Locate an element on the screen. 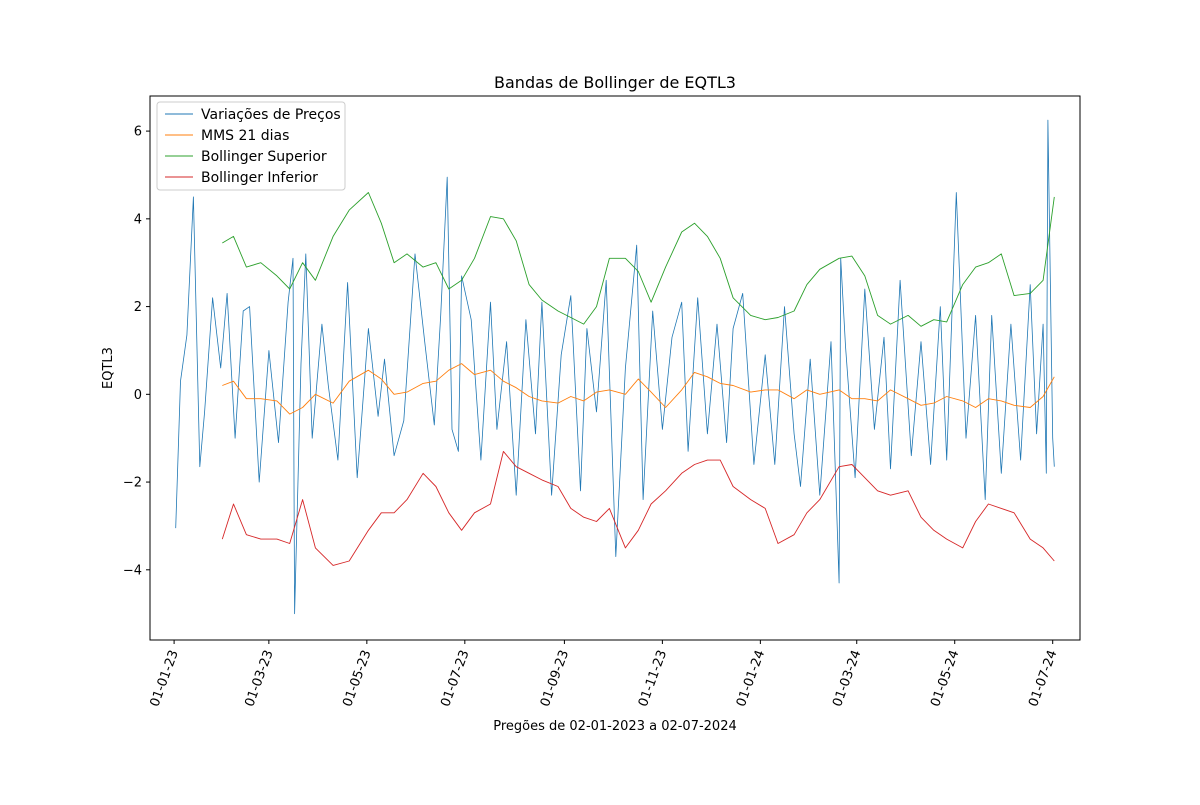 This screenshot has height=805, width=1200. x-tick-label: 01-05-24 is located at coordinates (945, 678).